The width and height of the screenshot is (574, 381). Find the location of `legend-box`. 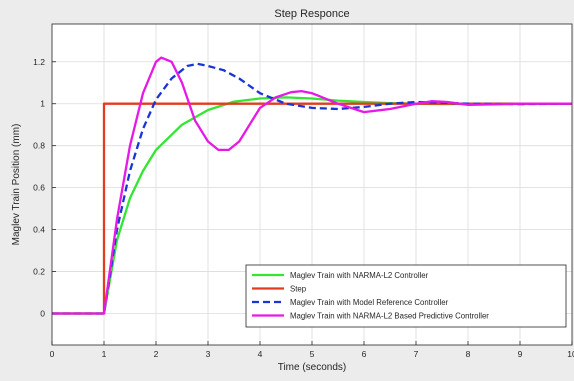

legend-box is located at coordinates (406, 296).